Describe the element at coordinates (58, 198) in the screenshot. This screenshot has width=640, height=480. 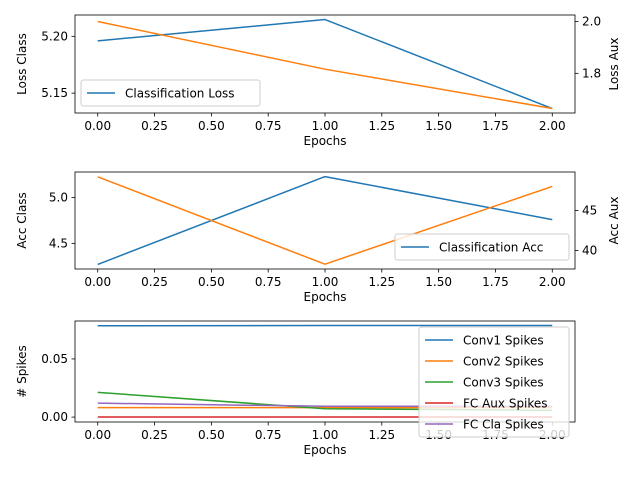
I see `y-tick-label: 5.0` at that location.